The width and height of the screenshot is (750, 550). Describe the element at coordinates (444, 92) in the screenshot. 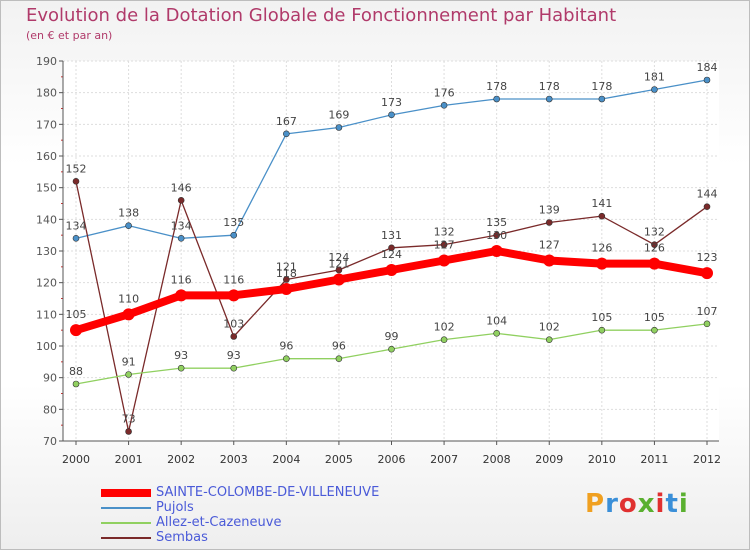

I see `data-label: 176` at that location.